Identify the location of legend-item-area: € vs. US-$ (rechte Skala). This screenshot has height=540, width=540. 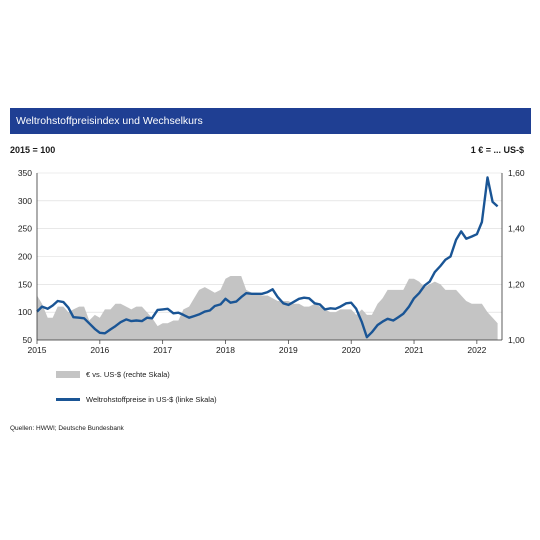
(113, 374).